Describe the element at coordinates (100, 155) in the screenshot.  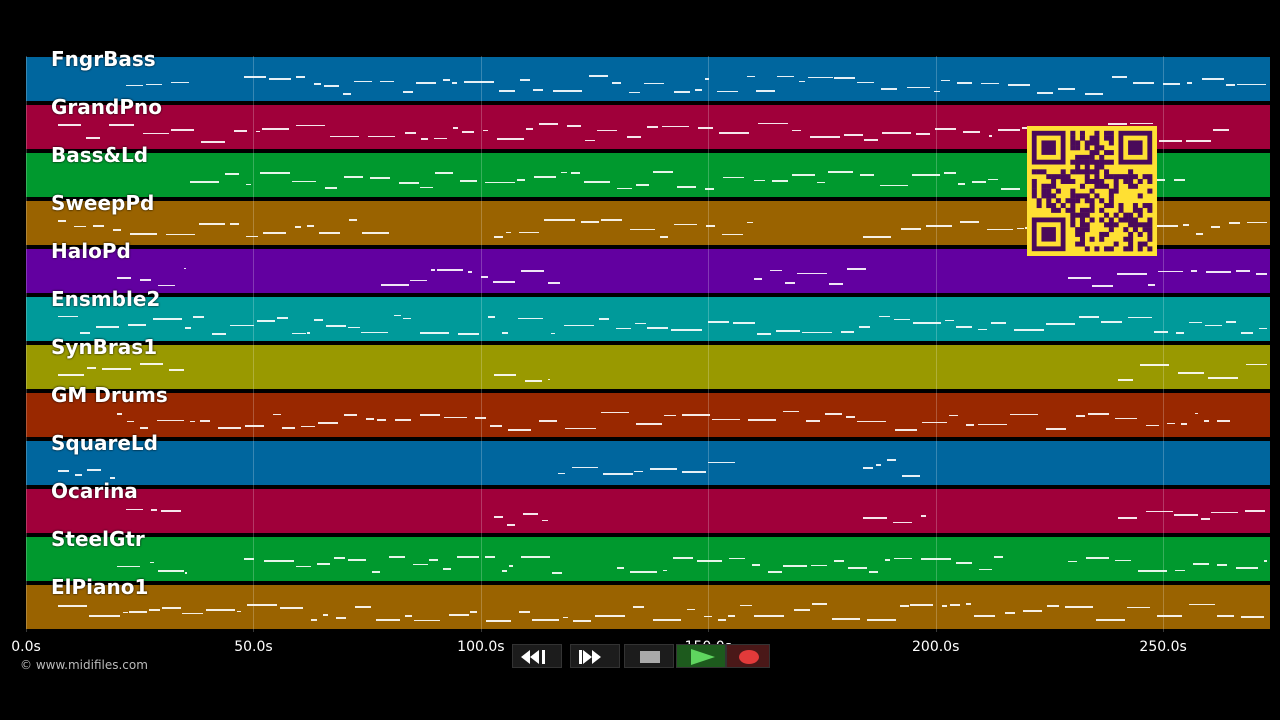
I see `track-label: Bass&Ld` at that location.